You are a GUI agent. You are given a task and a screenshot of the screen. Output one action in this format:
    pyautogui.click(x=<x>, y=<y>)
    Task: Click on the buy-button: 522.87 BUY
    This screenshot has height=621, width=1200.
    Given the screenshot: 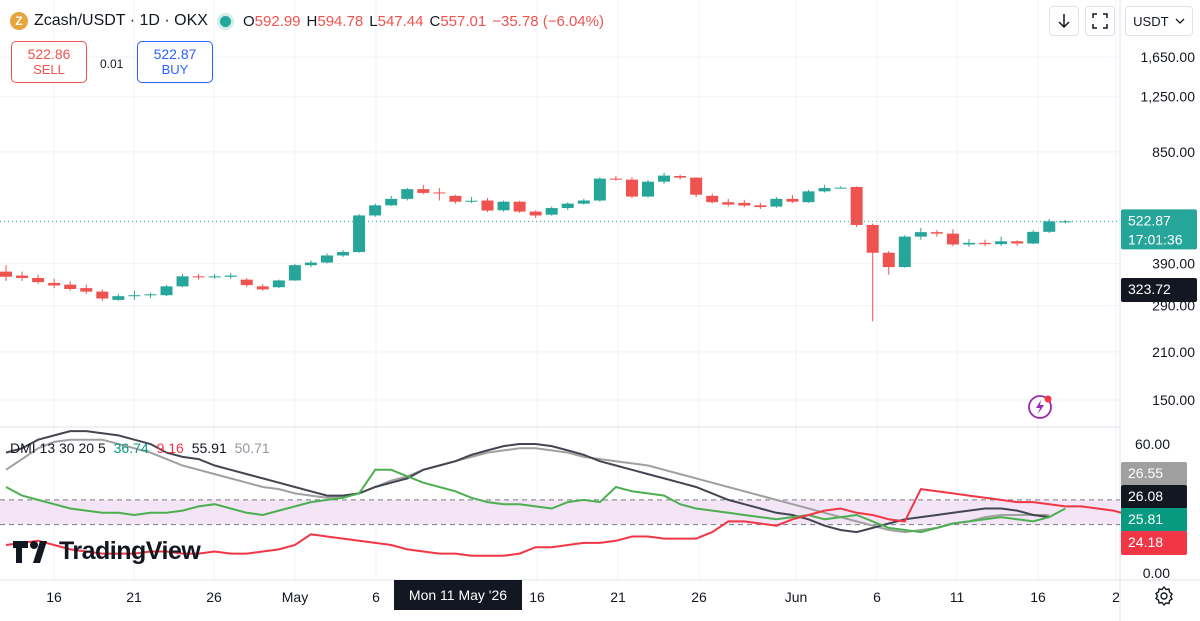 What is the action you would take?
    pyautogui.click(x=175, y=62)
    